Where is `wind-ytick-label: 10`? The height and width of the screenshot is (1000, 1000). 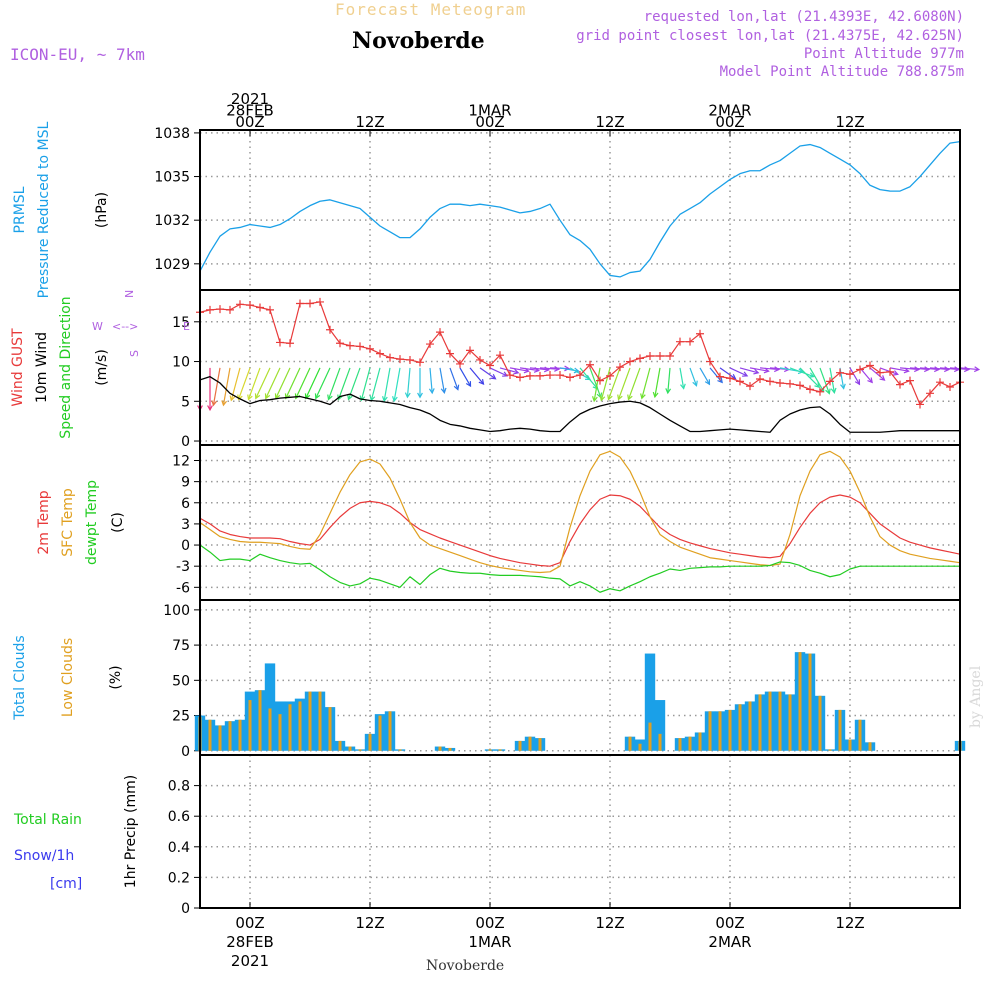 wind-ytick-label: 10 is located at coordinates (181, 363).